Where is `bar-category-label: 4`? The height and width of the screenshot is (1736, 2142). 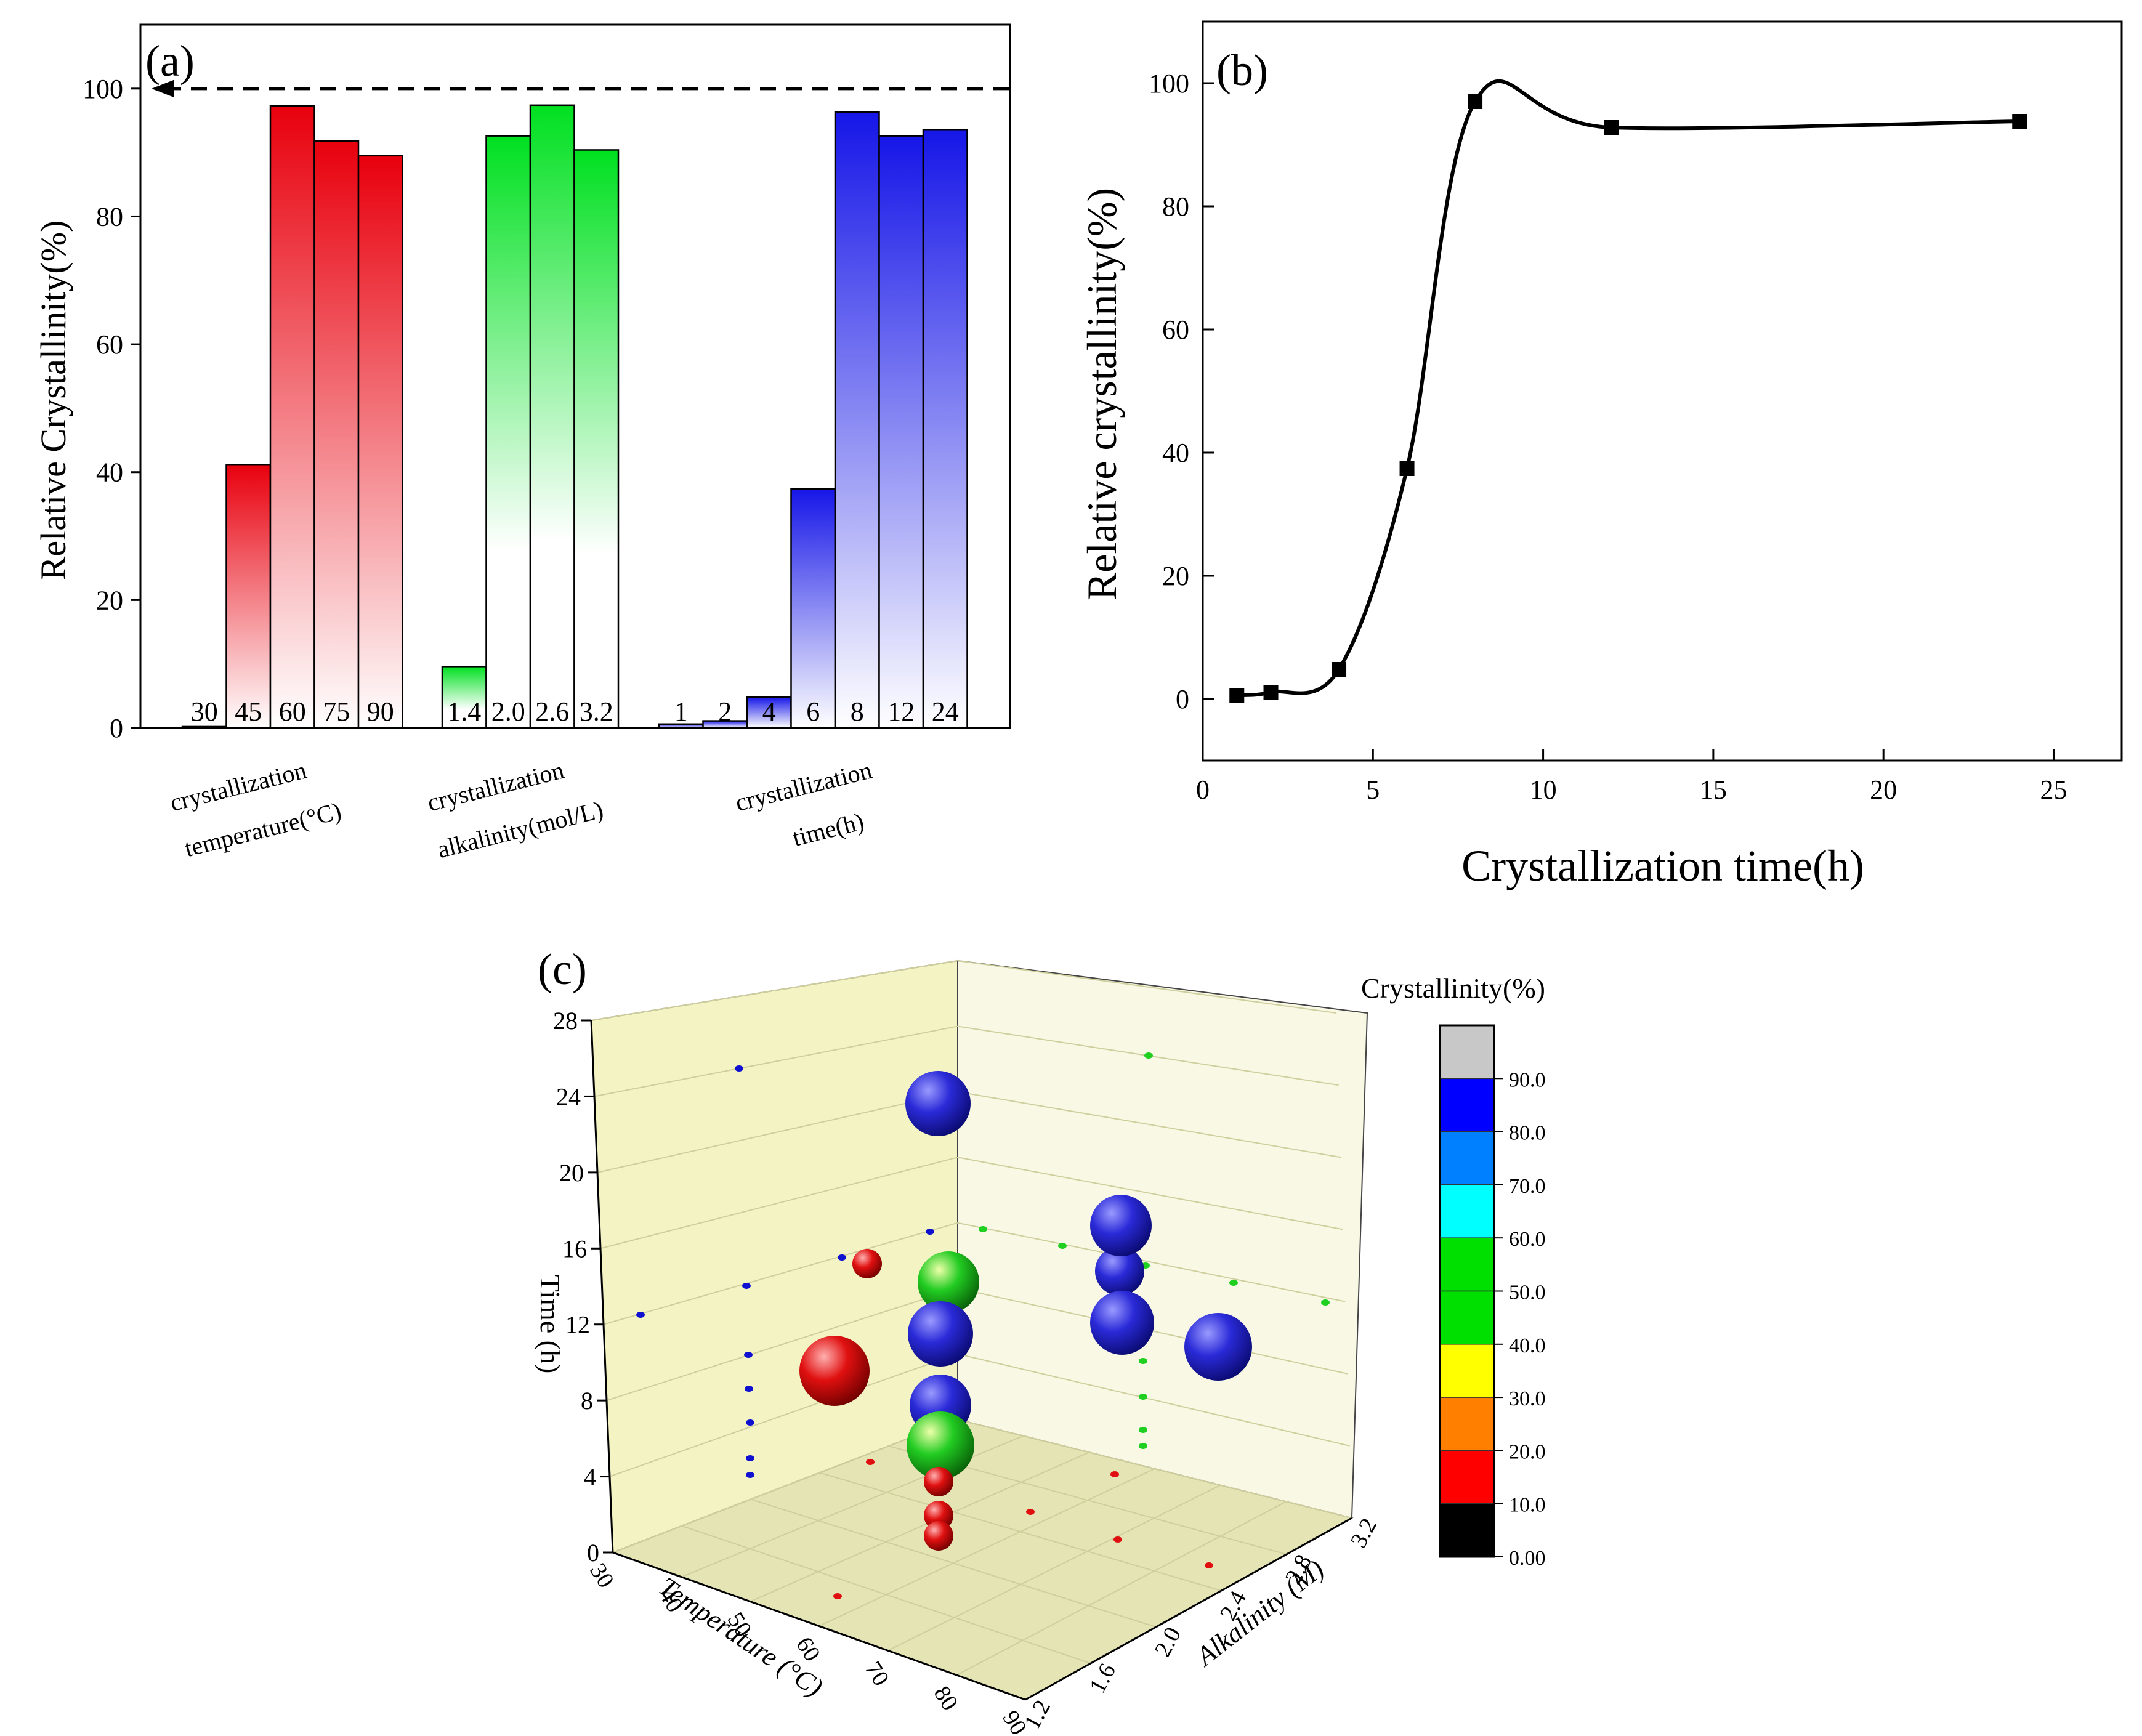 bar-category-label: 4 is located at coordinates (769, 712).